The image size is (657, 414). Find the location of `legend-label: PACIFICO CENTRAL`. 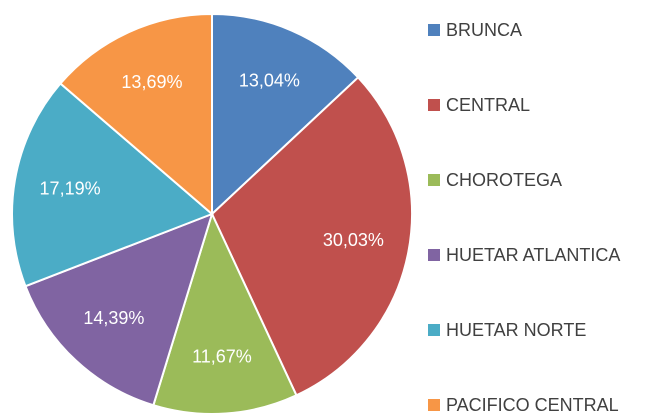

legend-label: PACIFICO CENTRAL is located at coordinates (532, 404).